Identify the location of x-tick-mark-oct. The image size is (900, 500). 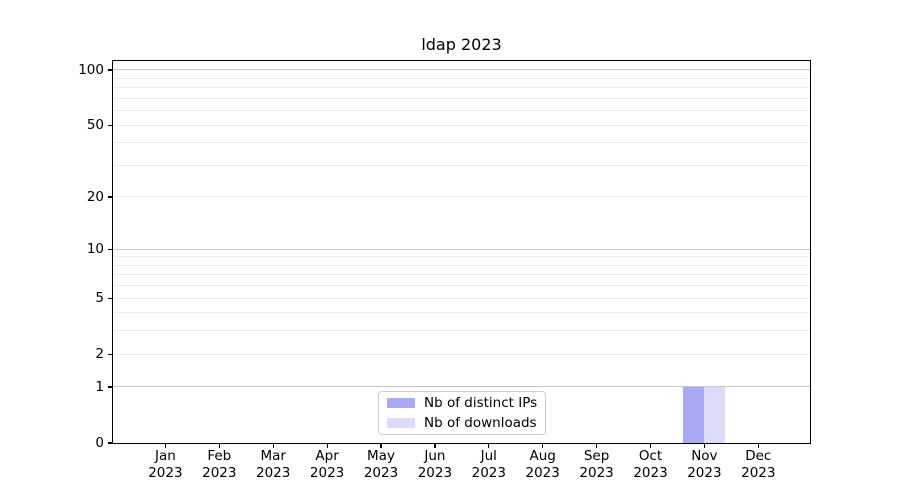
(650, 445).